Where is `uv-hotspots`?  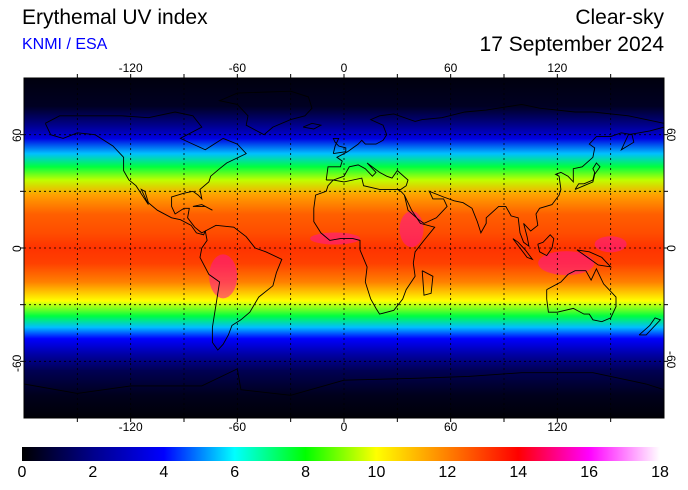
uv-hotspots is located at coordinates (418, 255).